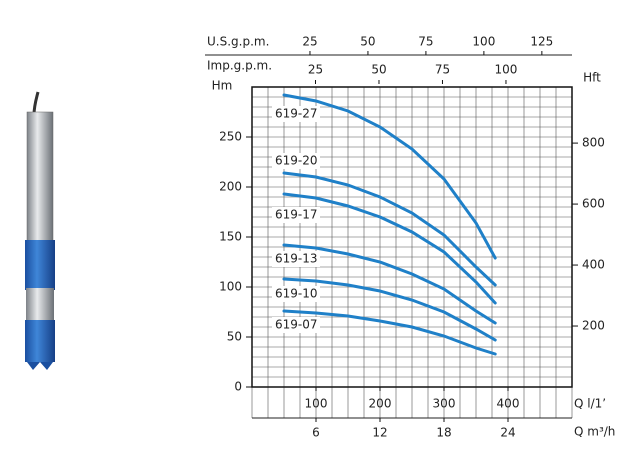 This screenshot has height=459, width=631. I want to click on curve-label: 619-07, so click(296, 325).